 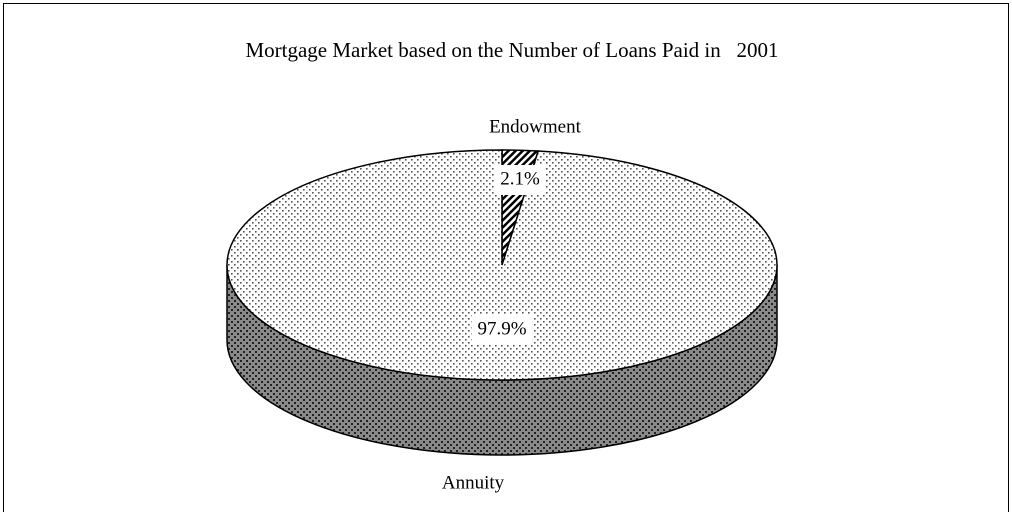 I want to click on value-label: 97.9%, so click(x=501, y=328).